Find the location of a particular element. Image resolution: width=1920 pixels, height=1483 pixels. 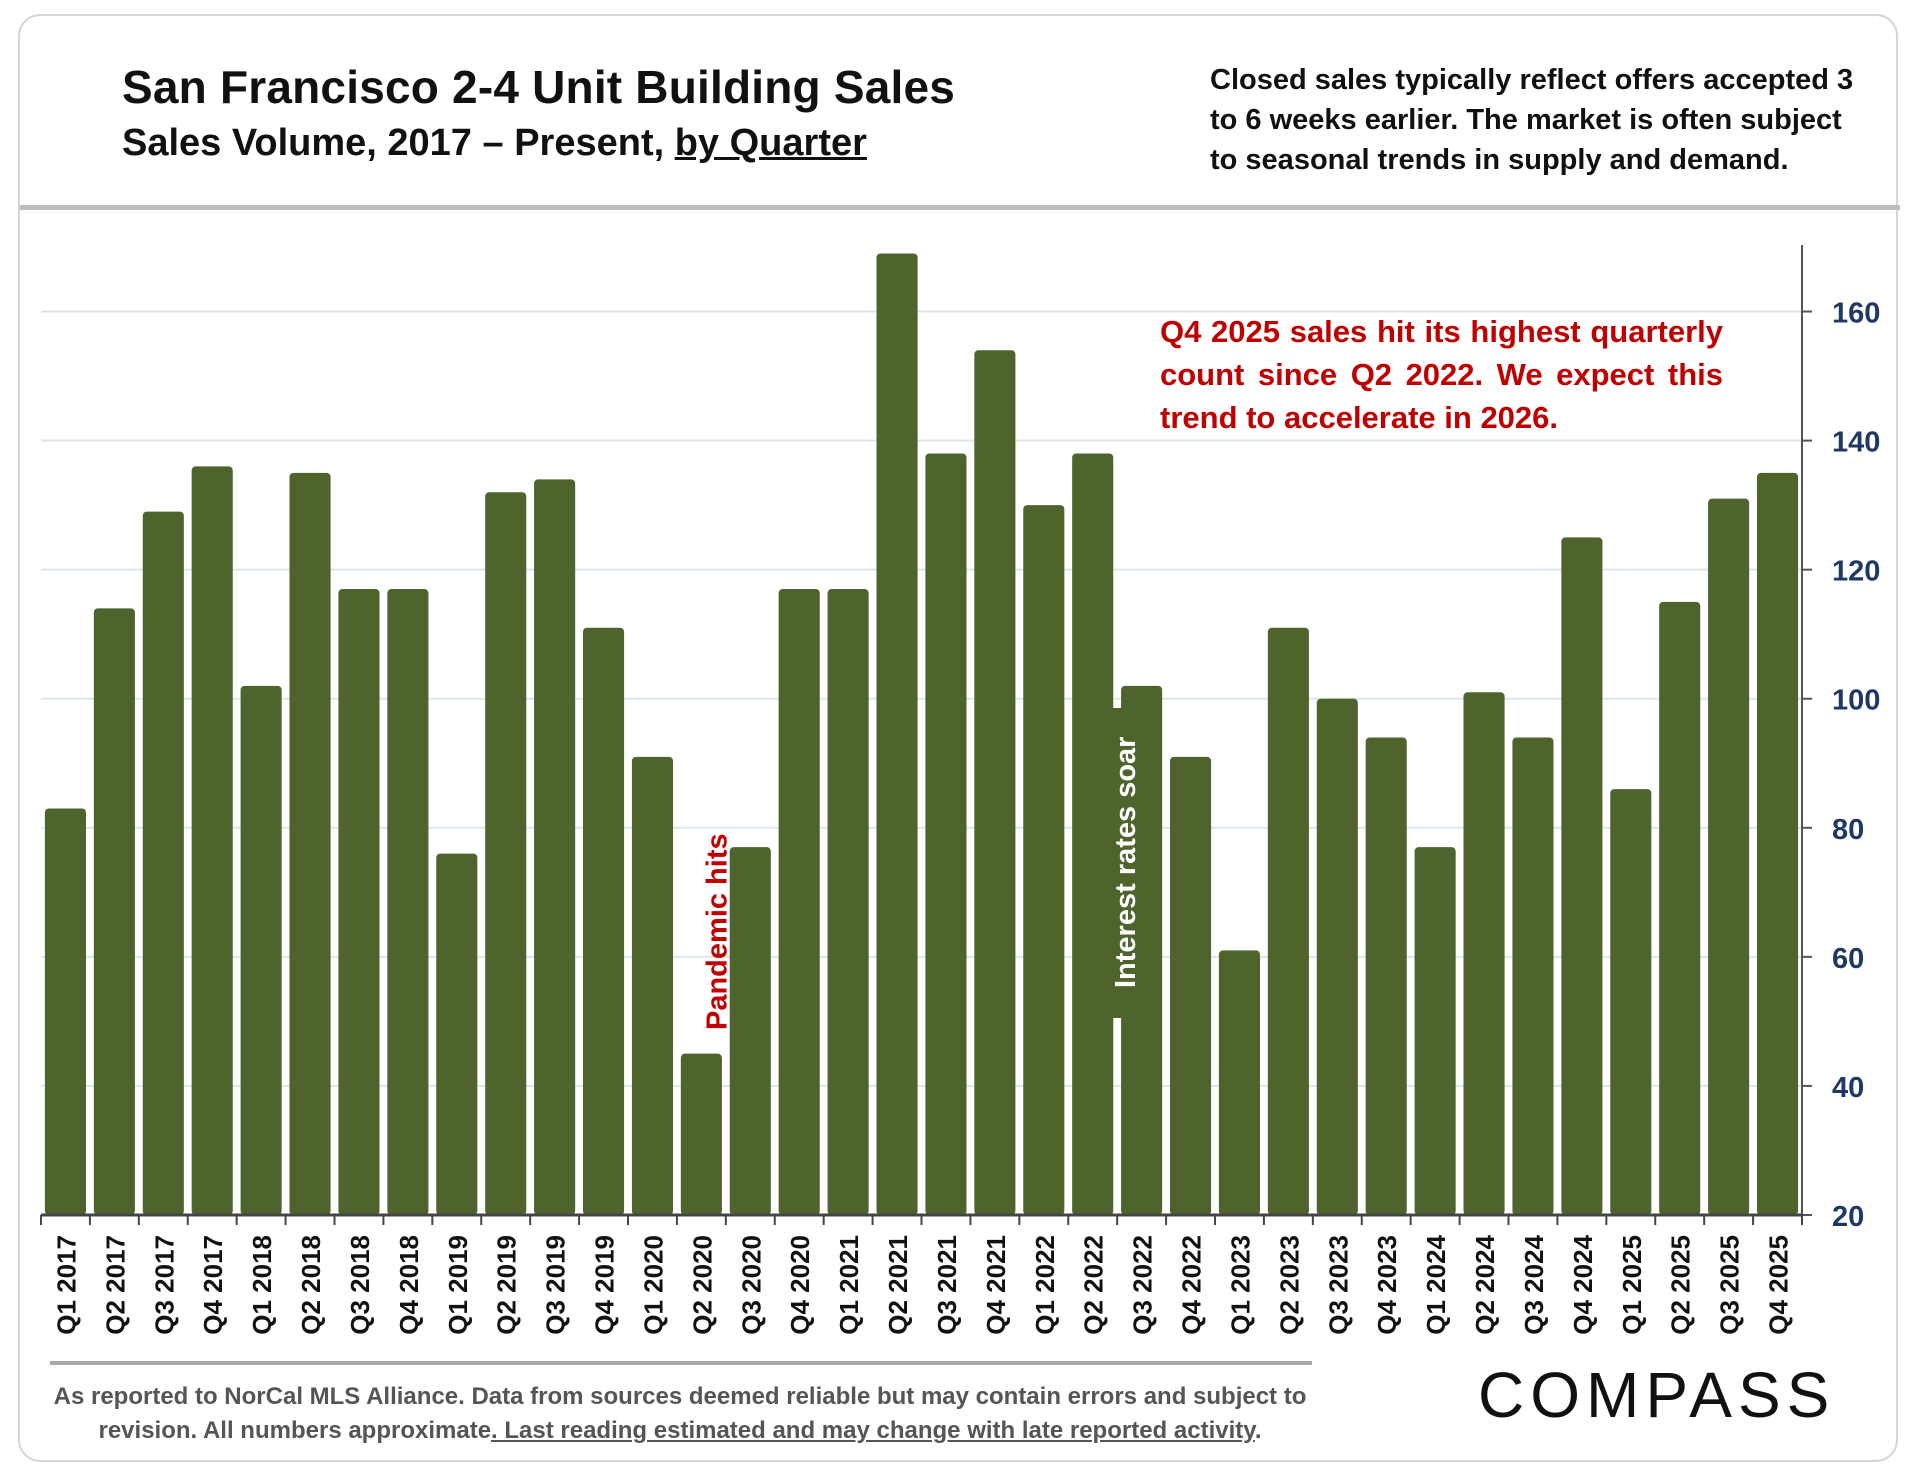

interest-rates-annotation: Interest rates soar is located at coordinates (1126, 862).